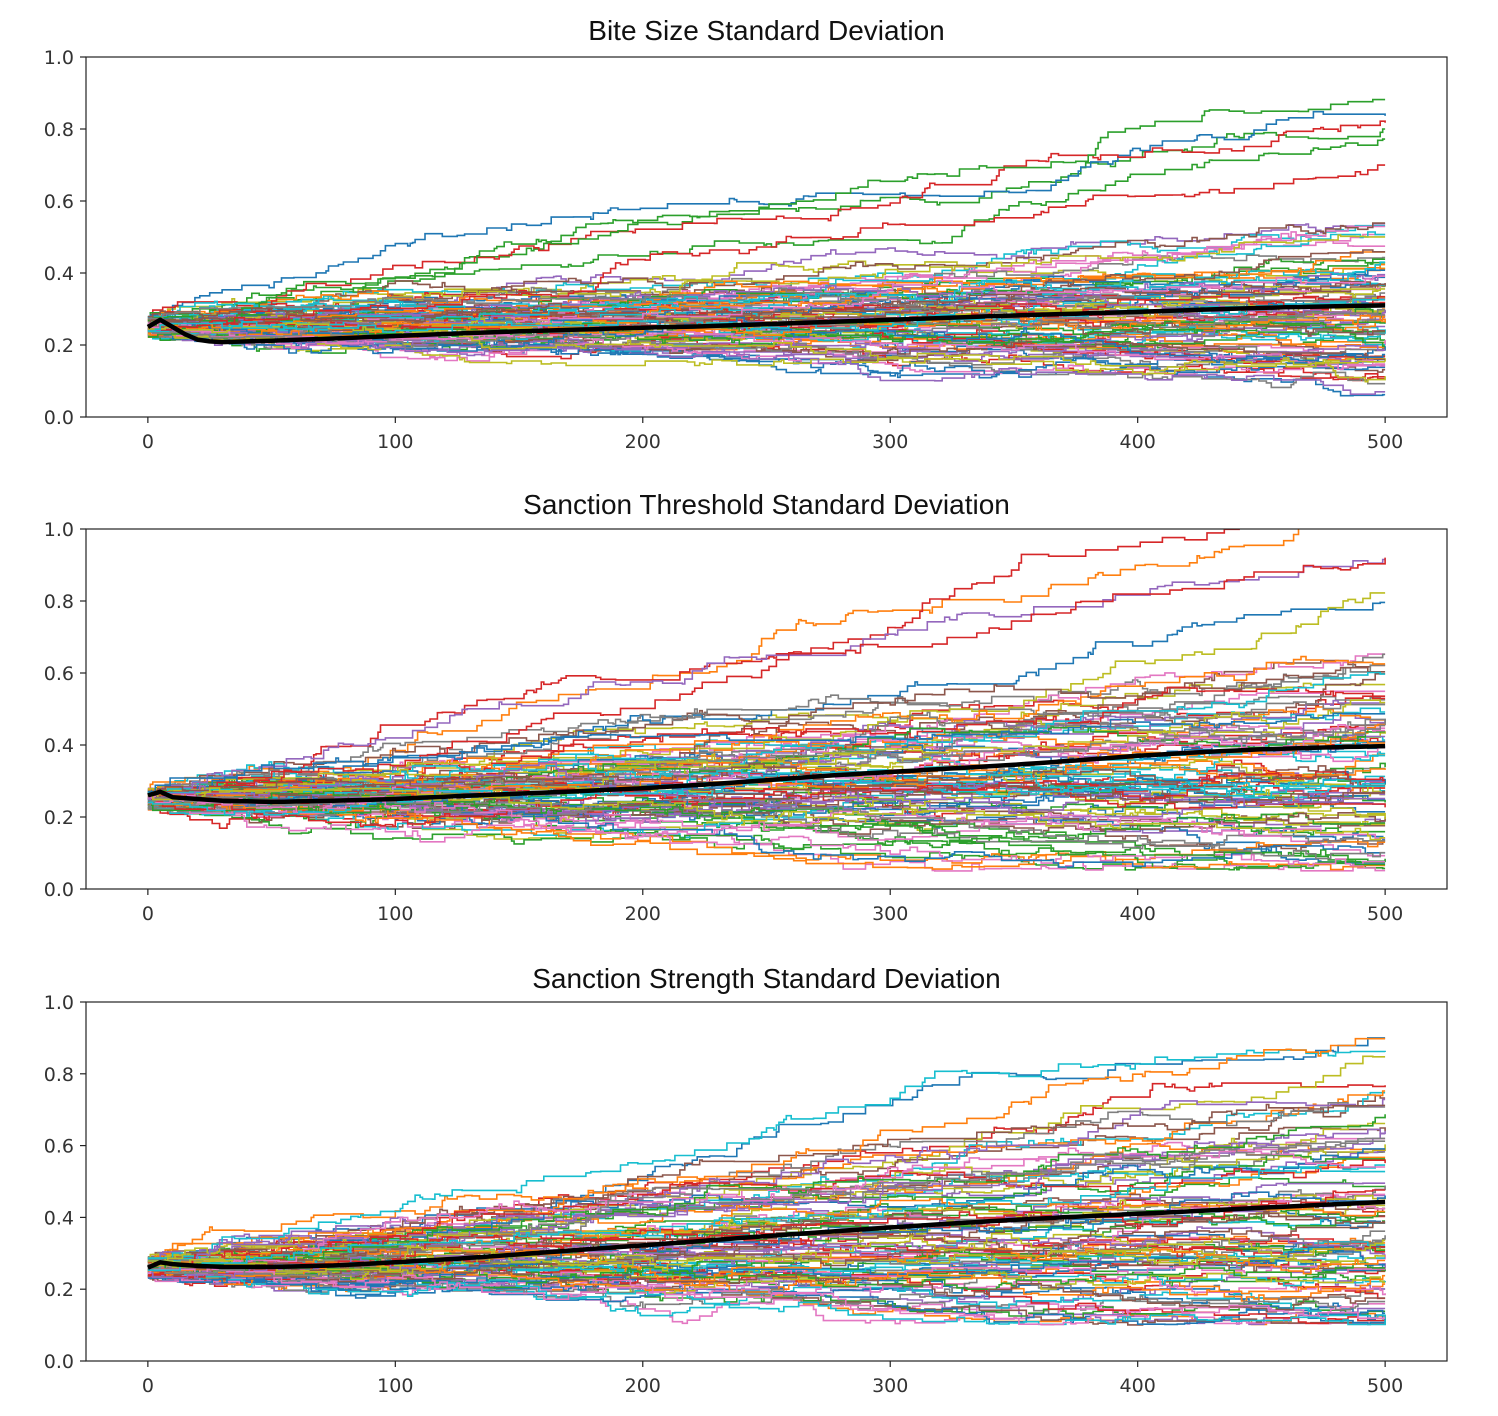 The width and height of the screenshot is (1498, 1416). Describe the element at coordinates (766, 30) in the screenshot. I see `chart-title: Bite Size Standard Deviation` at that location.